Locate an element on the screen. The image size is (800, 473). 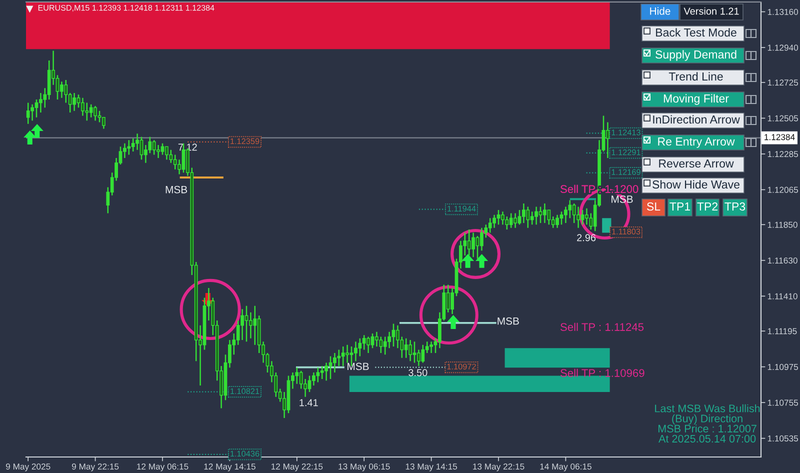
annotation: 1.10436 is located at coordinates (245, 453).